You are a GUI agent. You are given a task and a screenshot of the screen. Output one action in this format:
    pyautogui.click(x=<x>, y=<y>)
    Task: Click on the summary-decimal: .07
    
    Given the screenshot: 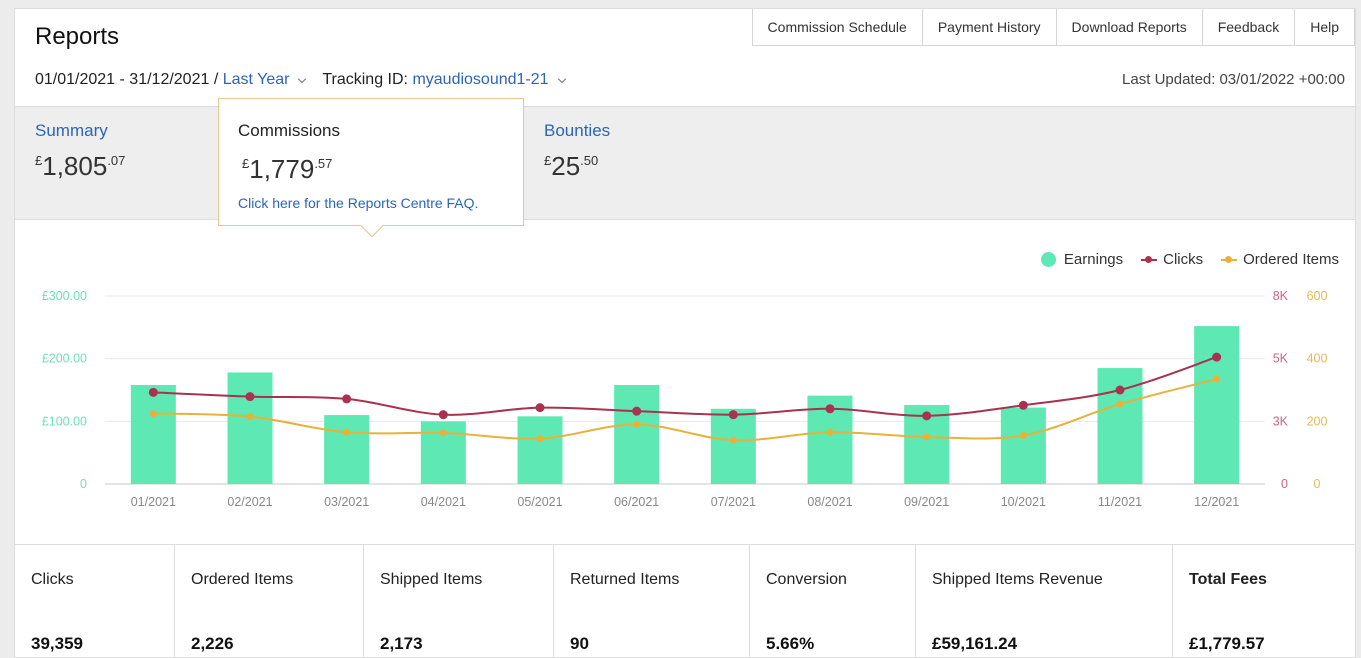 What is the action you would take?
    pyautogui.click(x=116, y=160)
    